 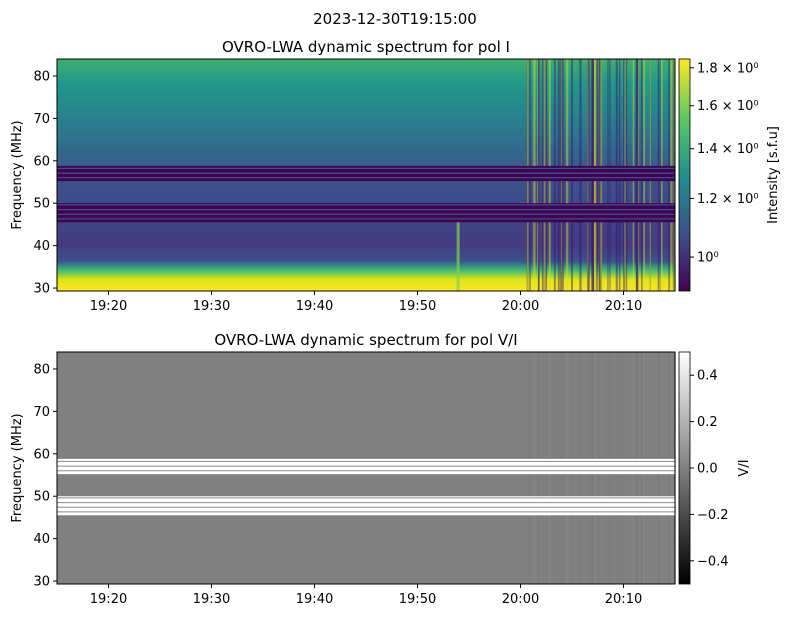 What do you see at coordinates (773, 175) in the screenshot?
I see `colorbar-label: Intensity [s.f.u]` at bounding box center [773, 175].